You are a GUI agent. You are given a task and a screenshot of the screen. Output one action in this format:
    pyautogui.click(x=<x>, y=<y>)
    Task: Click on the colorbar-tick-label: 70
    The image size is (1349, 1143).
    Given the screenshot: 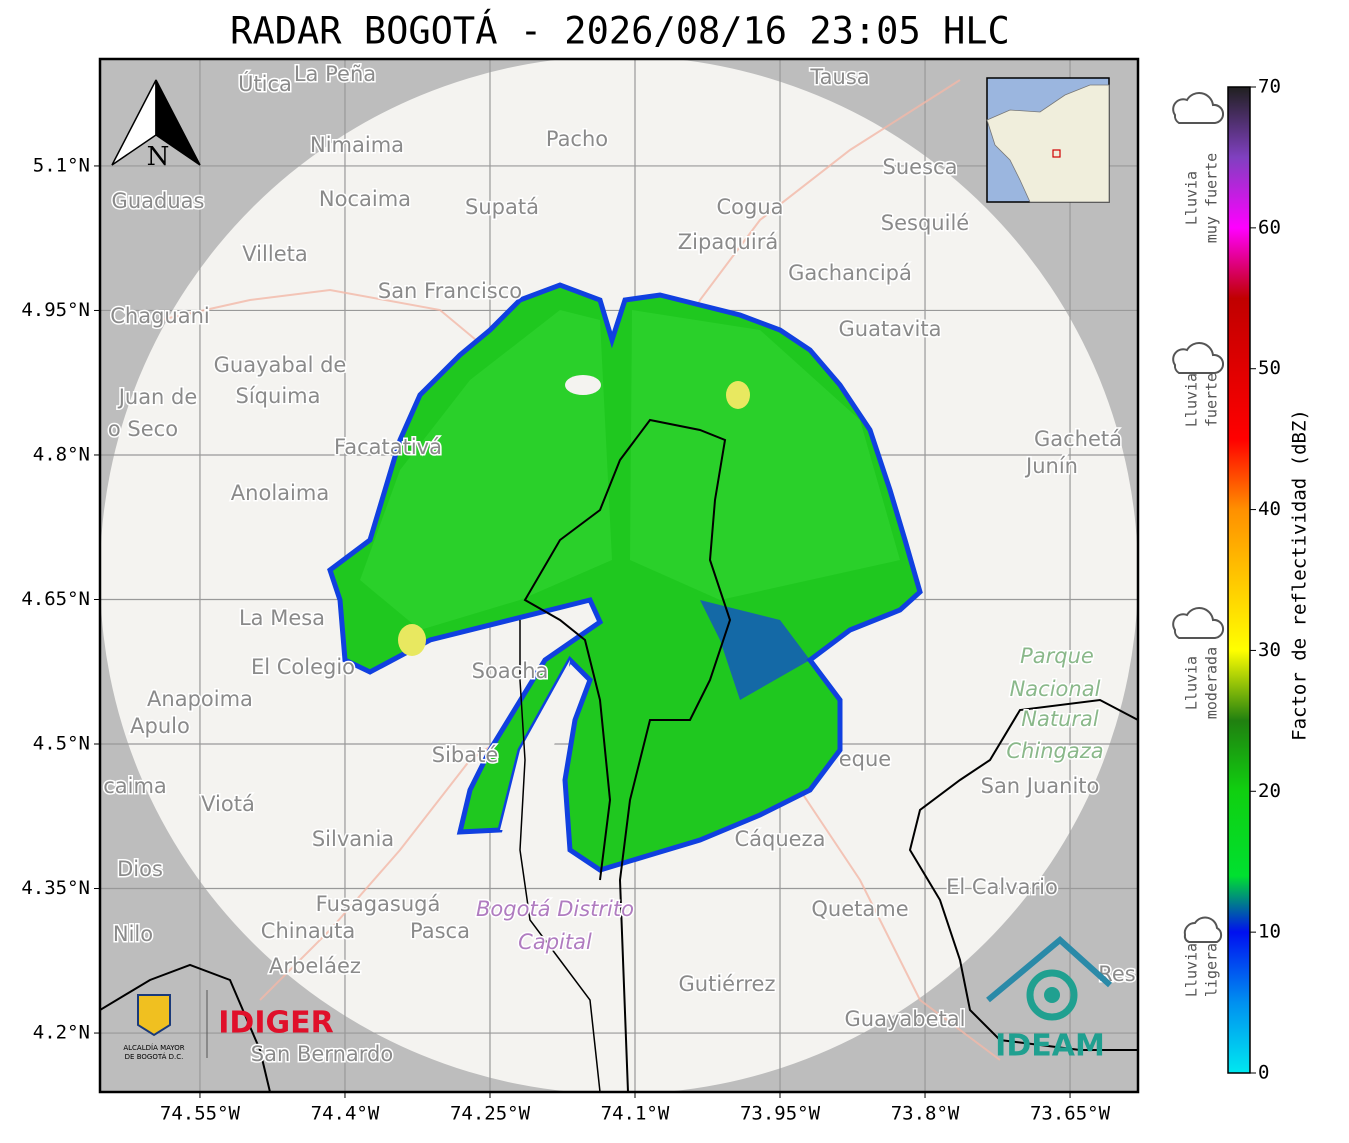 What is the action you would take?
    pyautogui.click(x=1269, y=87)
    